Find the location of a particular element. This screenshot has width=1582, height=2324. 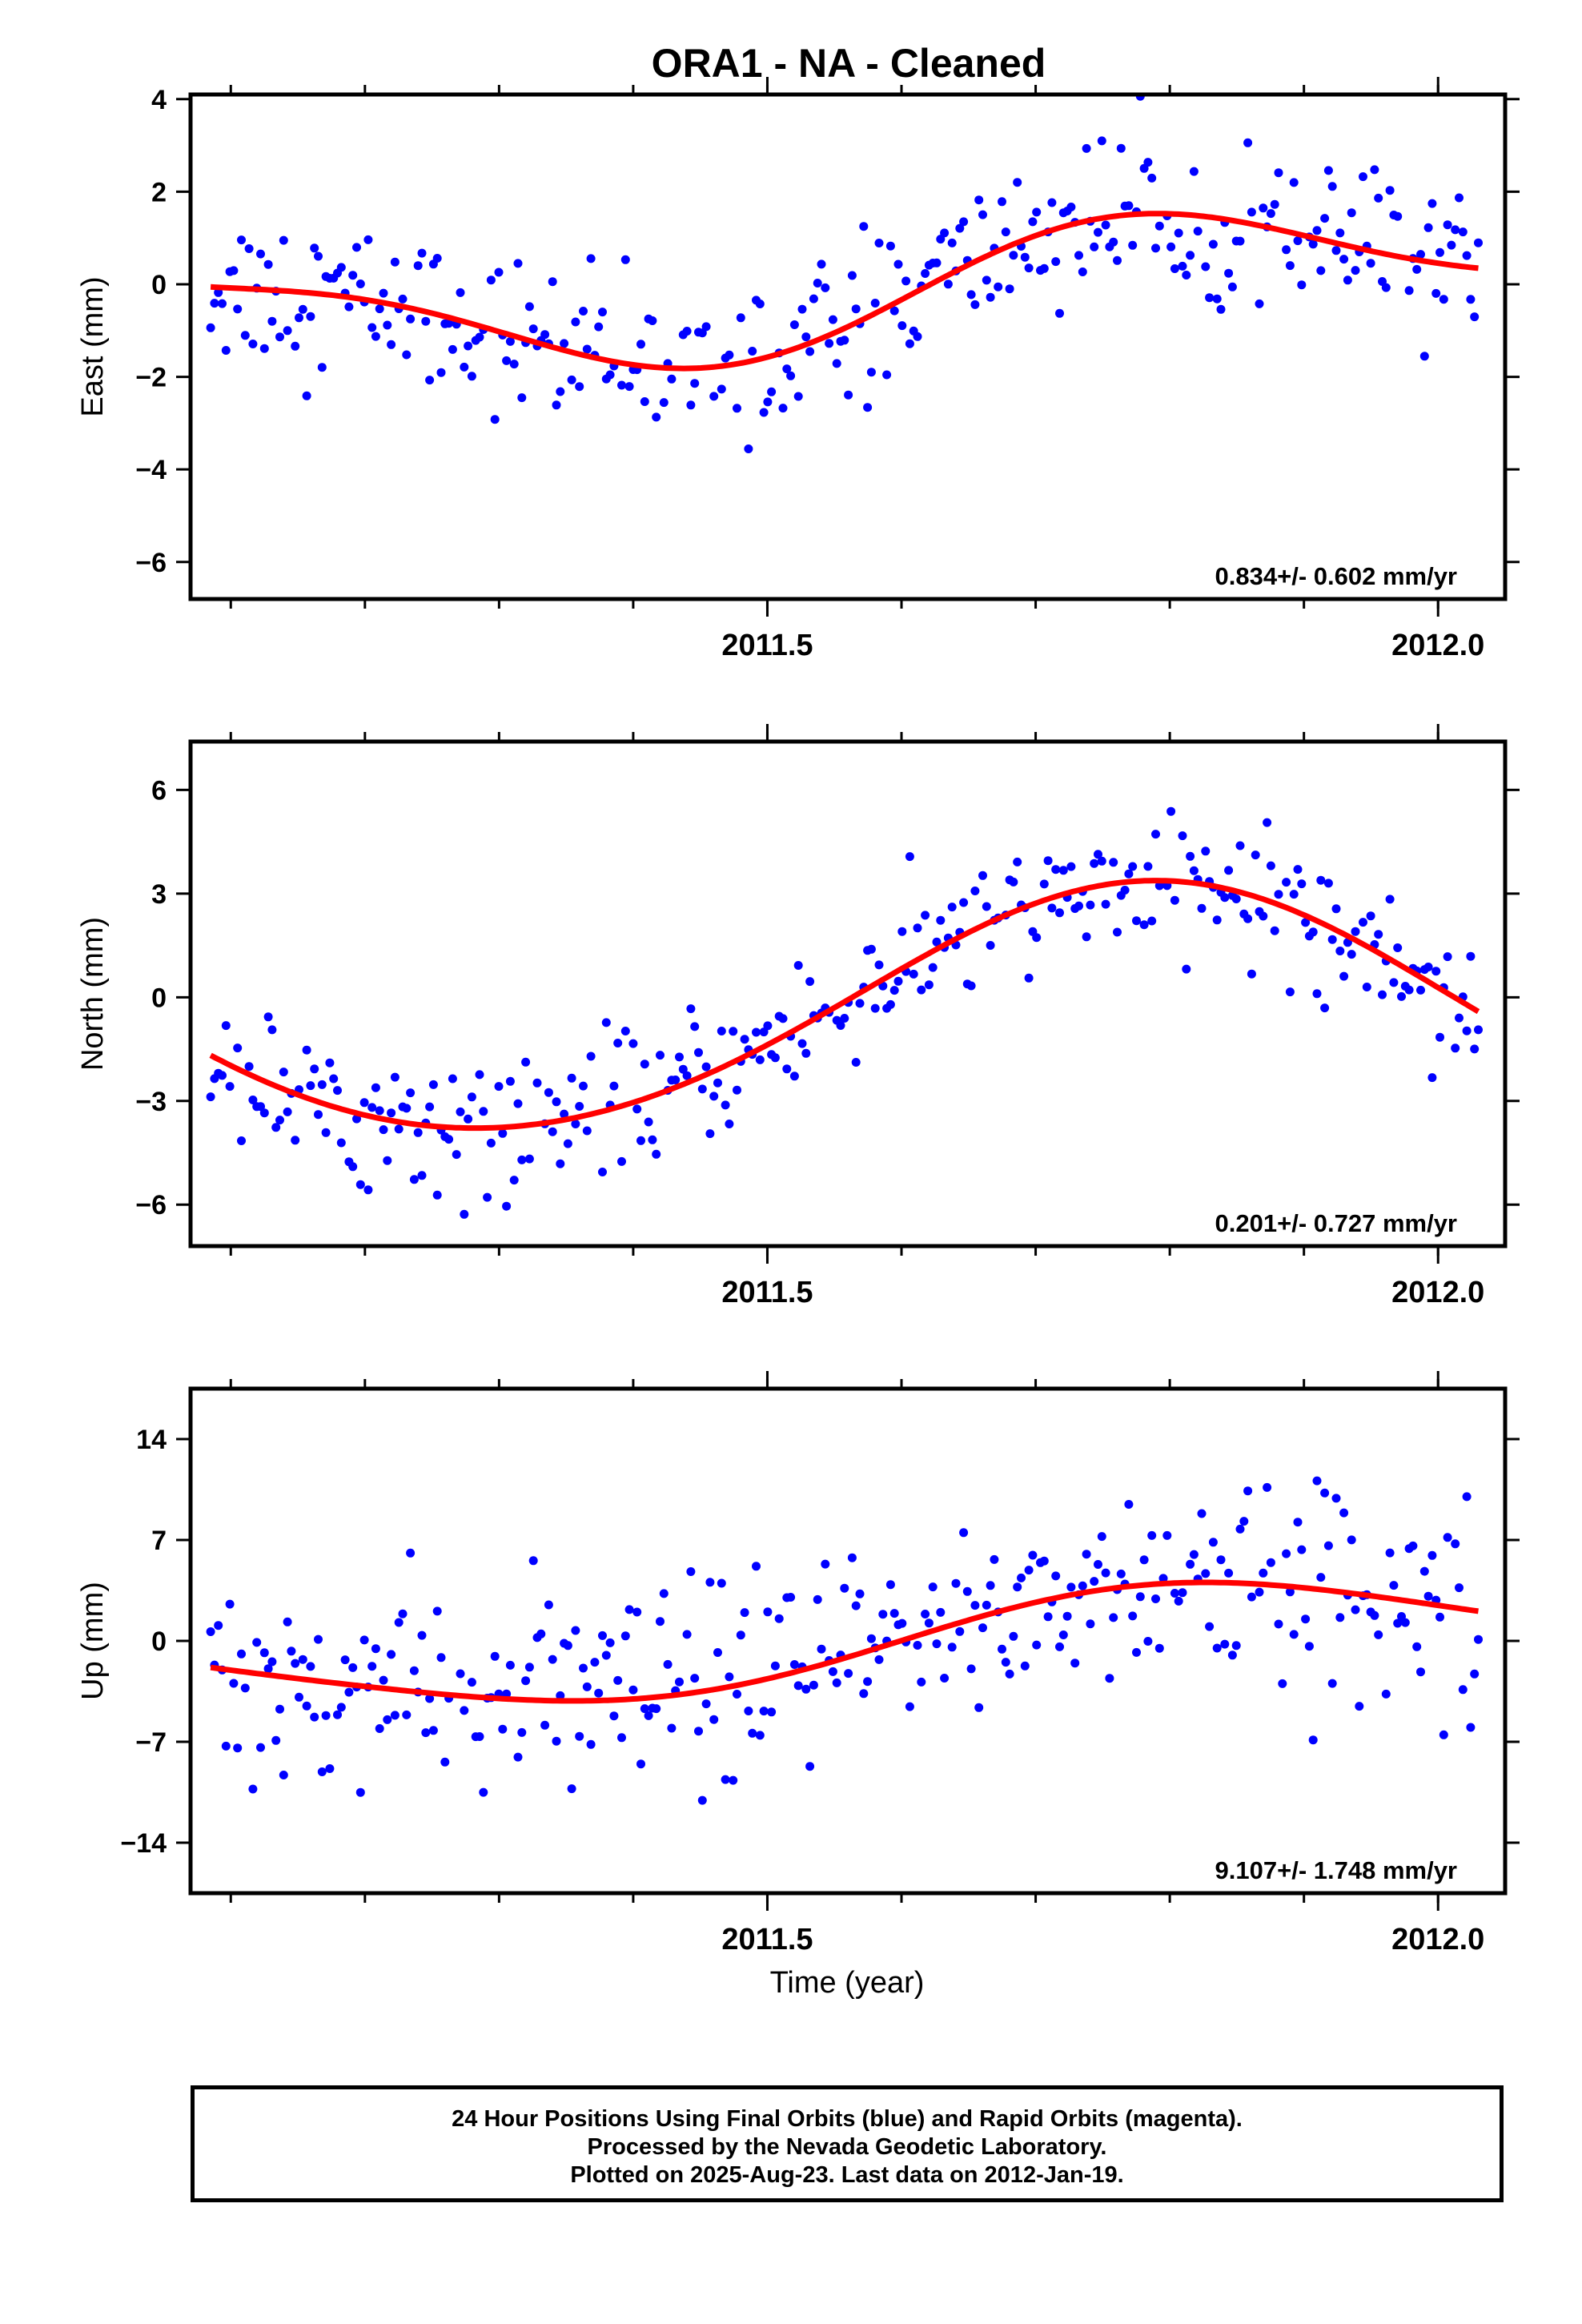

rate-annotation: 0.834+/- 0.602 mm/yr is located at coordinates (1336, 576).